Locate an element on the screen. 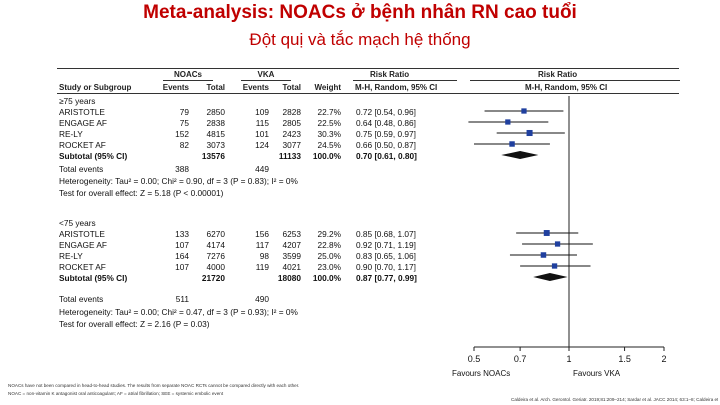 This screenshot has height=405, width=720. events-vka: 115 is located at coordinates (262, 123).